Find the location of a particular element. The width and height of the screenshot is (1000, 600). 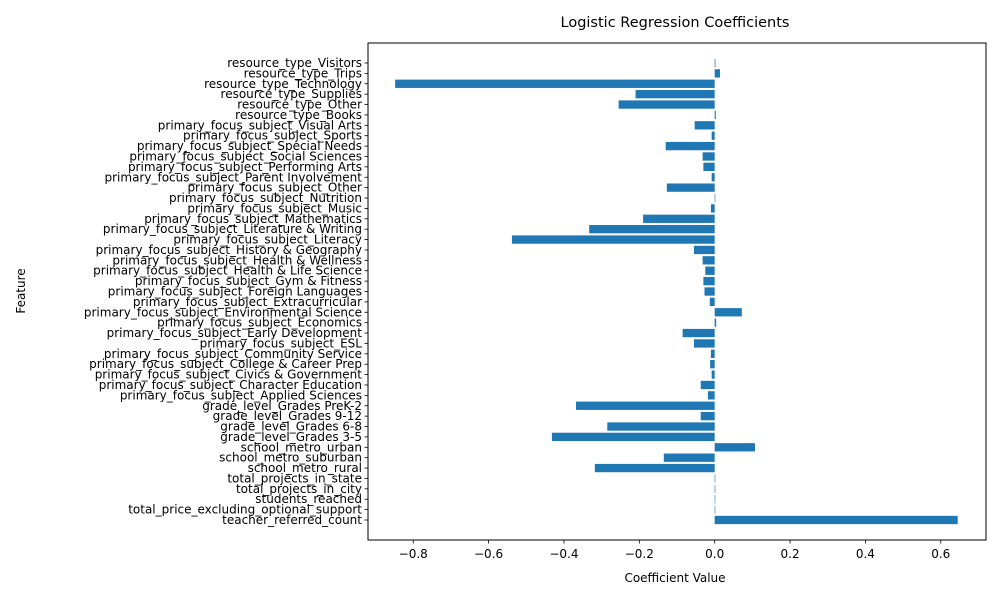

x-tick-label: 0.0 is located at coordinates (714, 554).